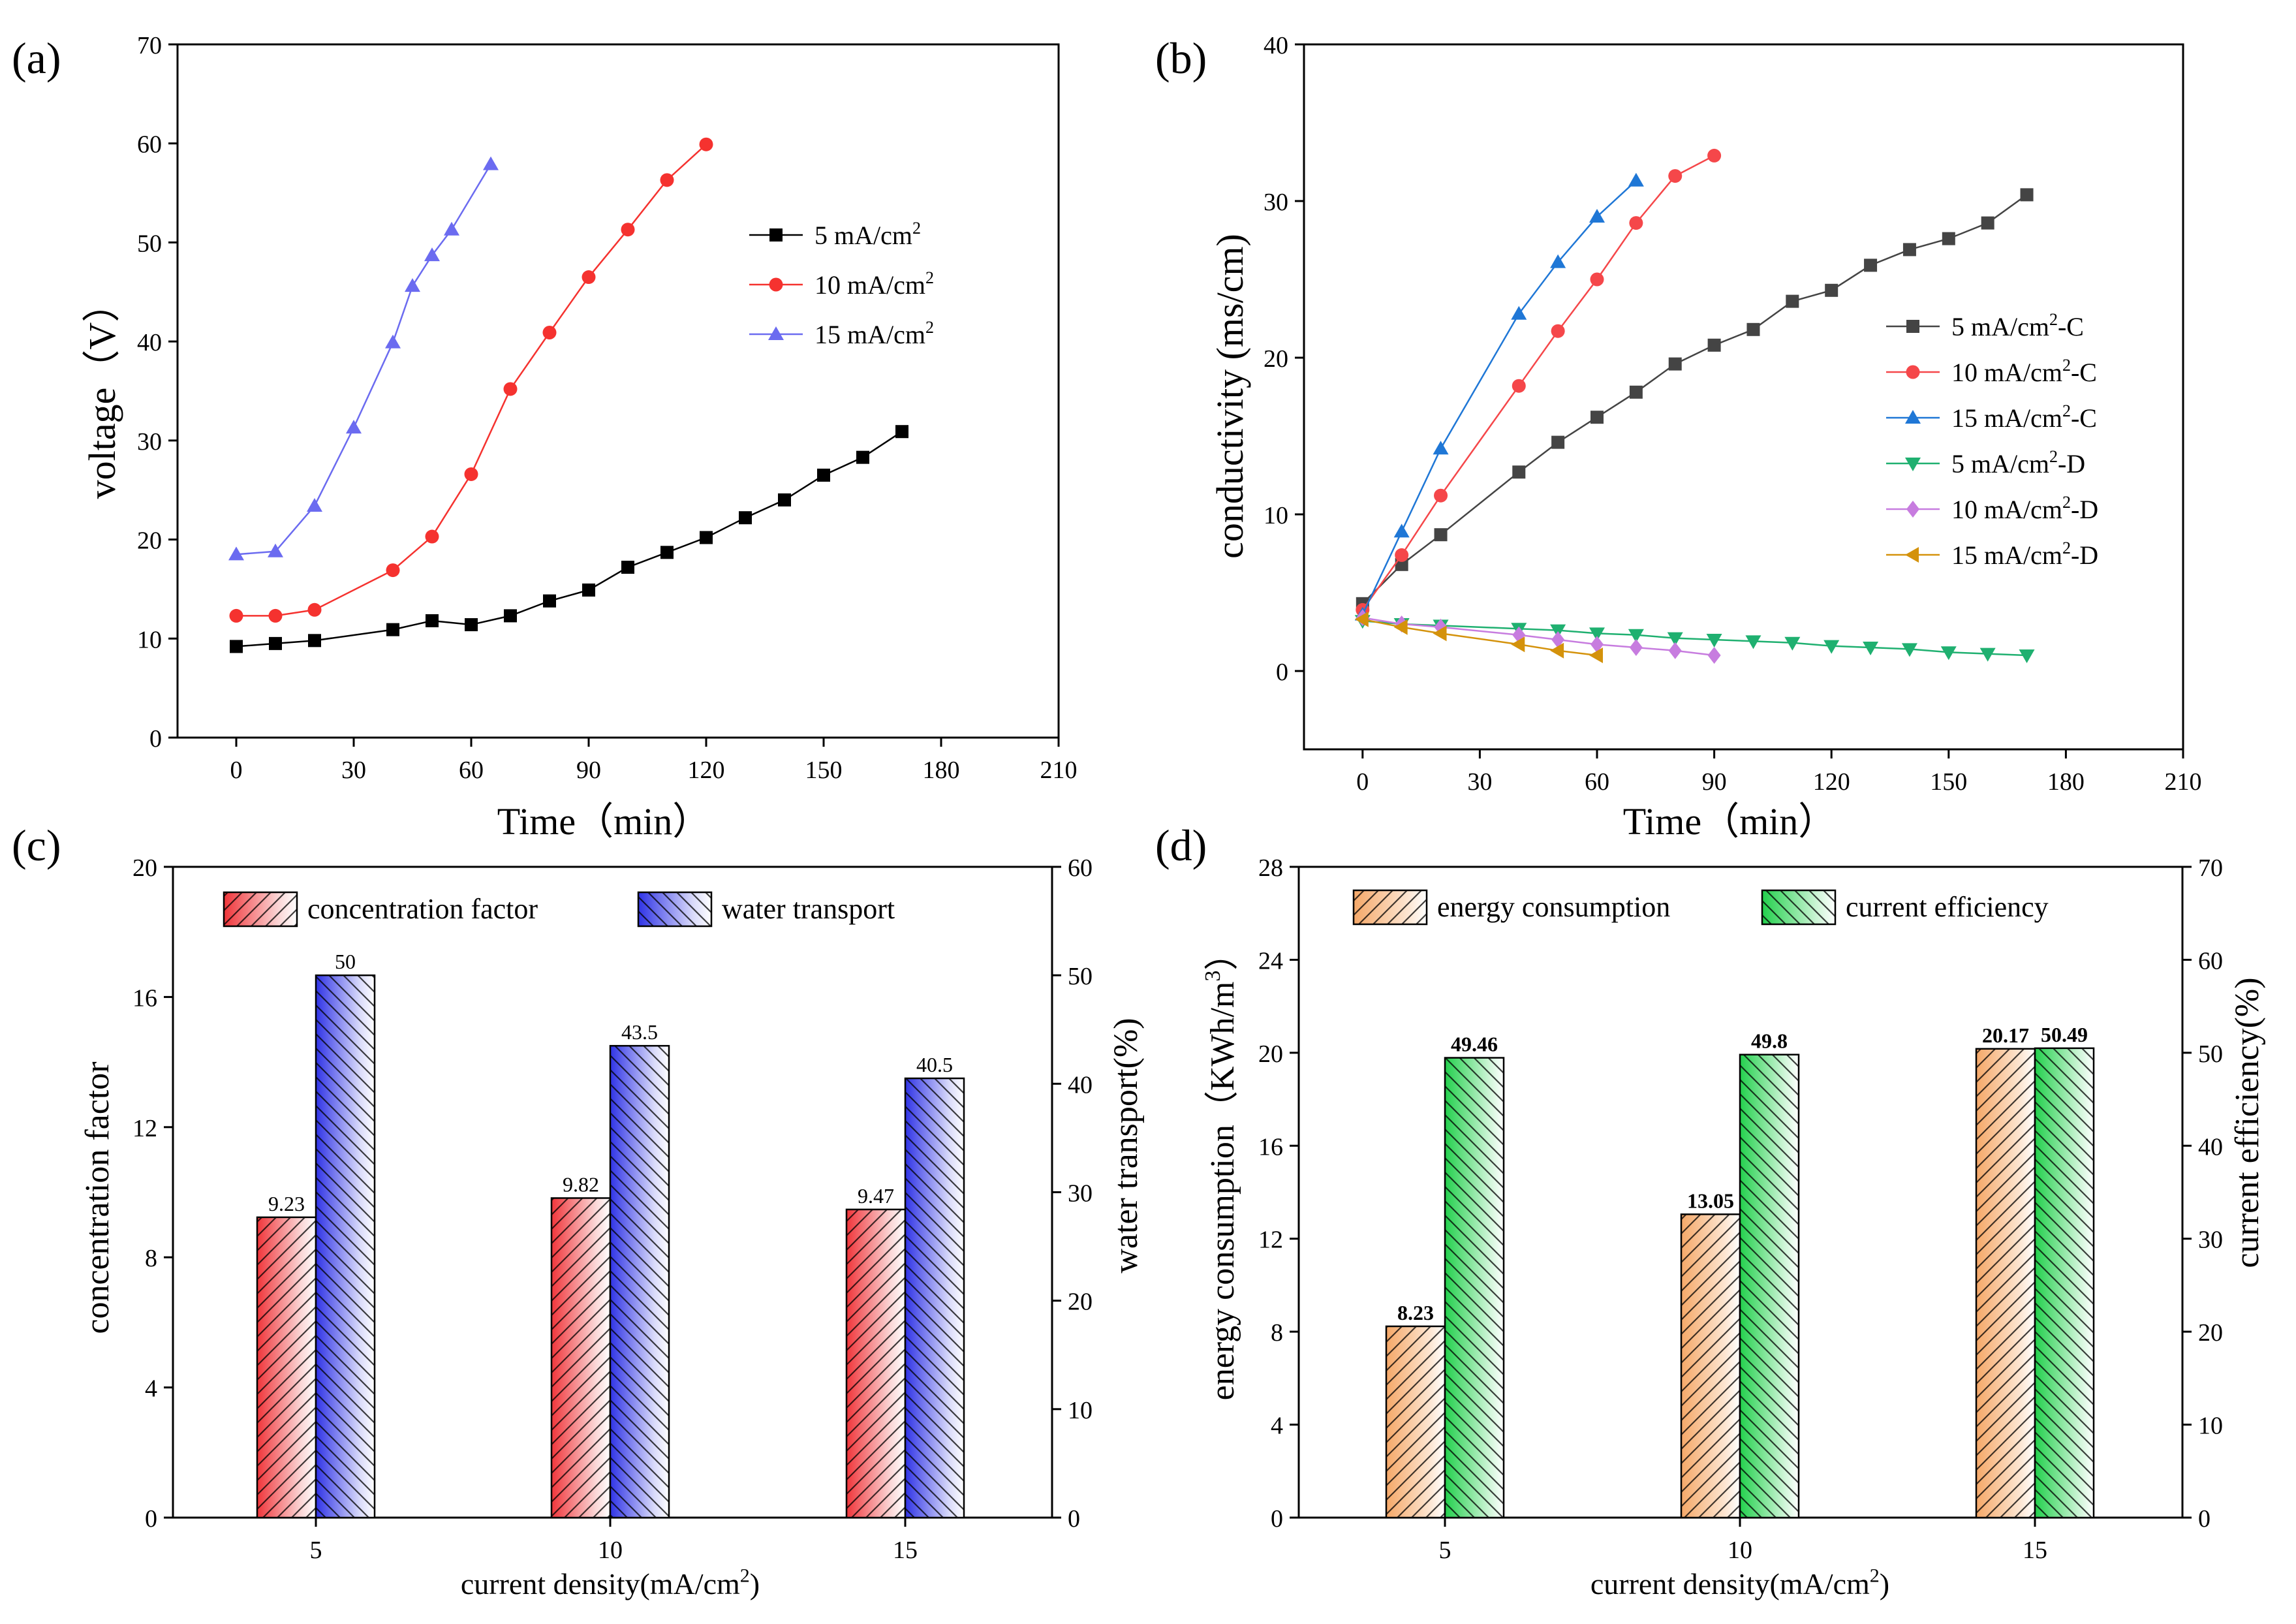  Describe the element at coordinates (2247, 1122) in the screenshot. I see `y-right-axis-label: current efficiency(%)` at that location.